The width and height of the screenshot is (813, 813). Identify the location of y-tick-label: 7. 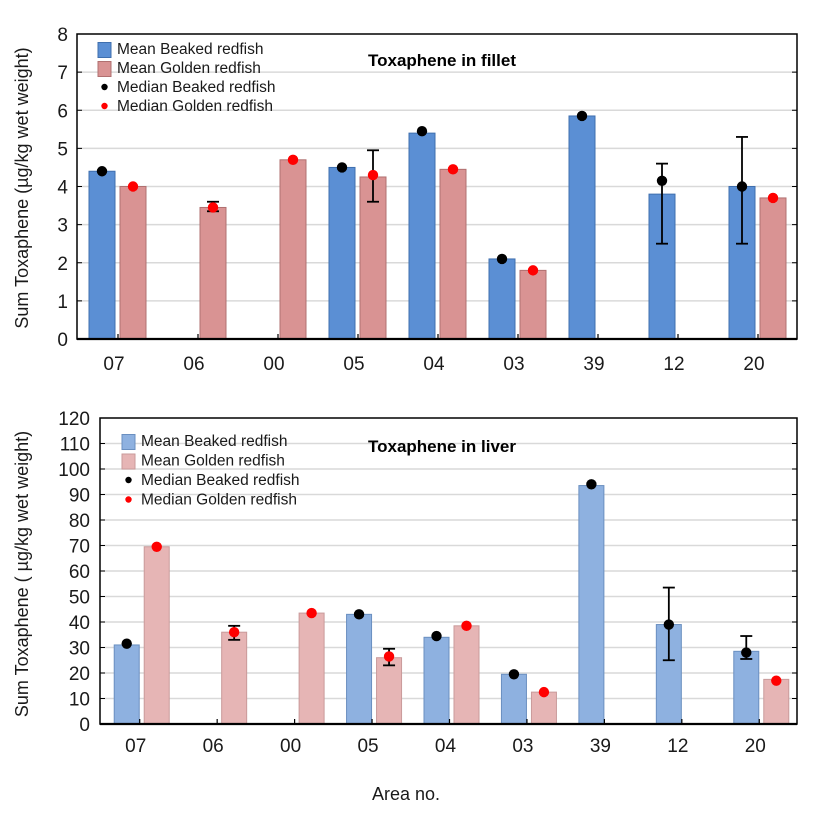
(62, 73).